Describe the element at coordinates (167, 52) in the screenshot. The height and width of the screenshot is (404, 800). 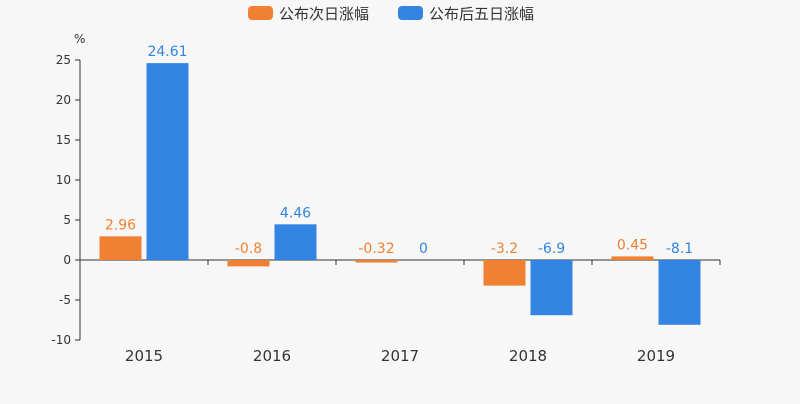
I see `data-label-2-2015: 24.61` at that location.